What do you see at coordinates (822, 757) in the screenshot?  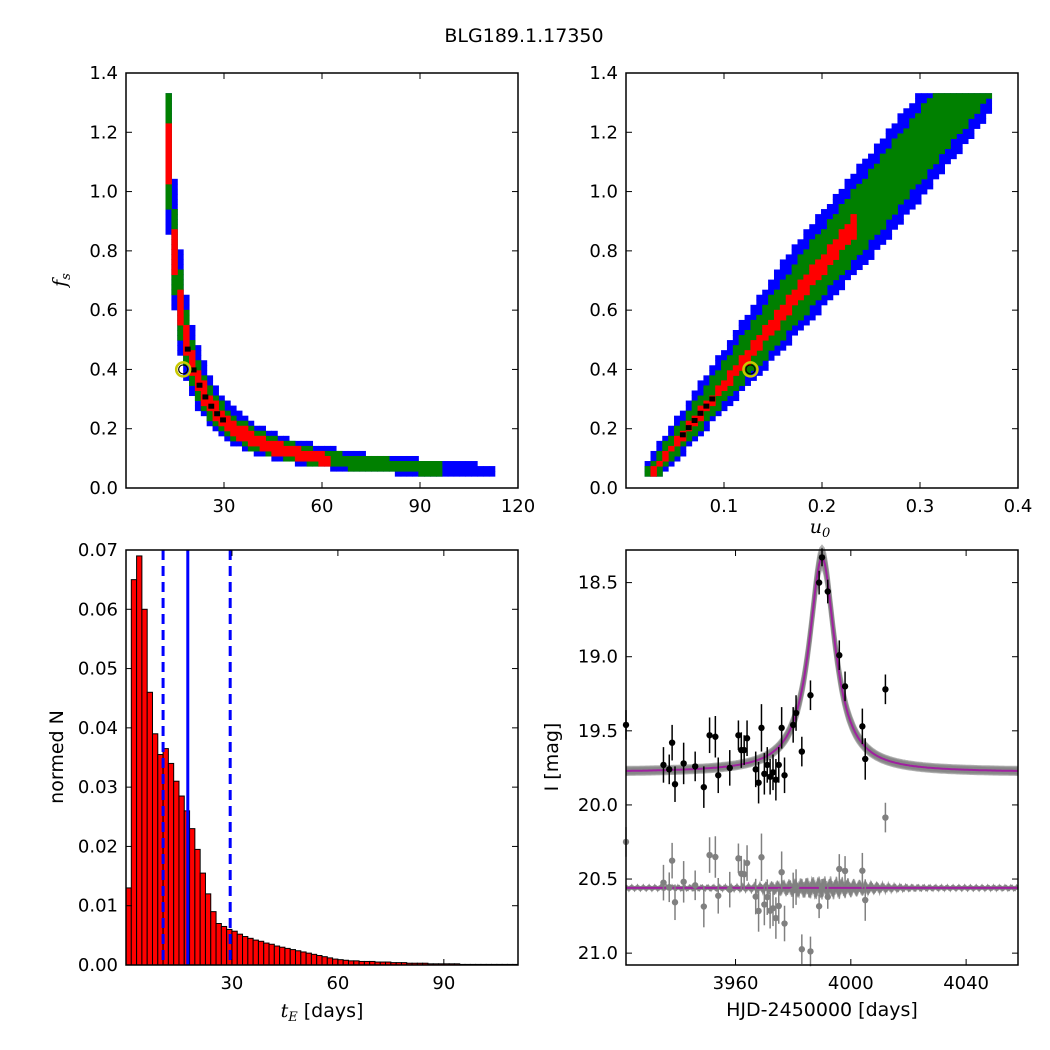 I see `panel-frame` at bounding box center [822, 757].